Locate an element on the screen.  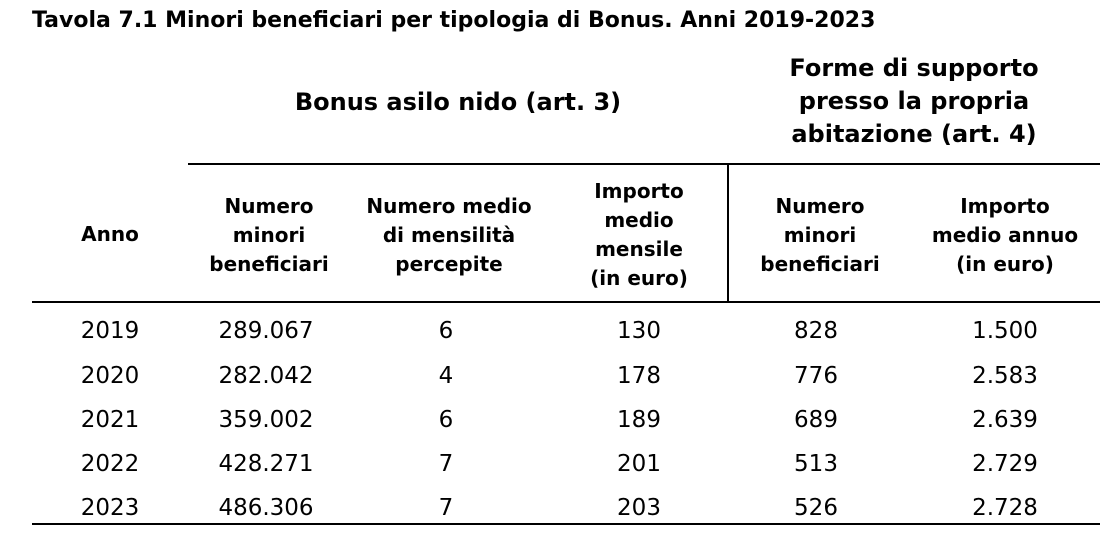
cell-importo-annuo: 2.583 is located at coordinates (1005, 376).